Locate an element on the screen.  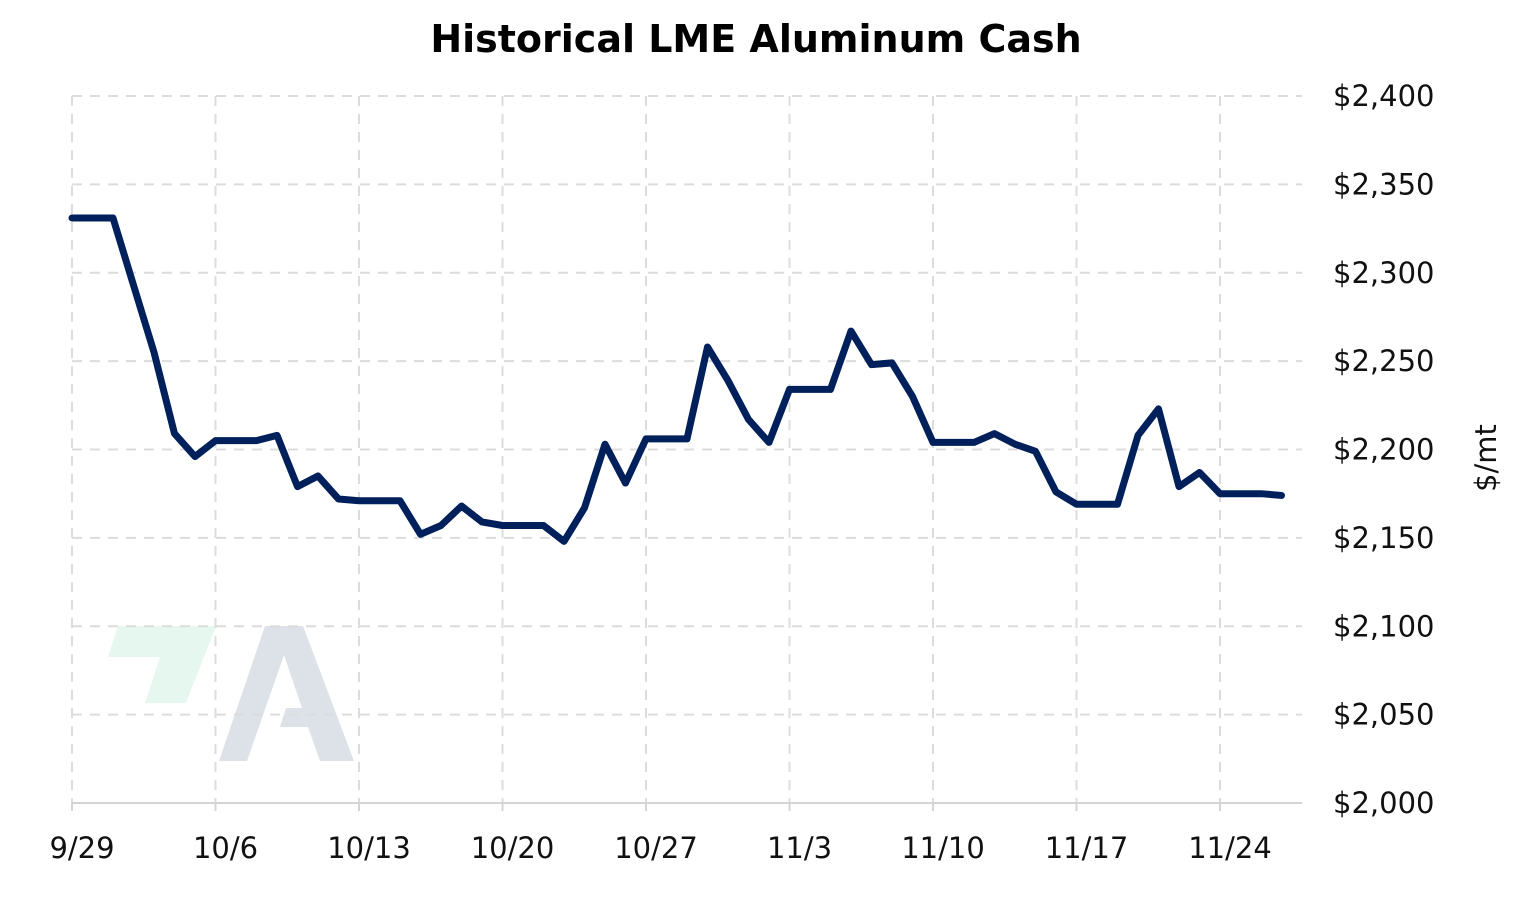
y-tick-label: $2,250 is located at coordinates (1383, 361).